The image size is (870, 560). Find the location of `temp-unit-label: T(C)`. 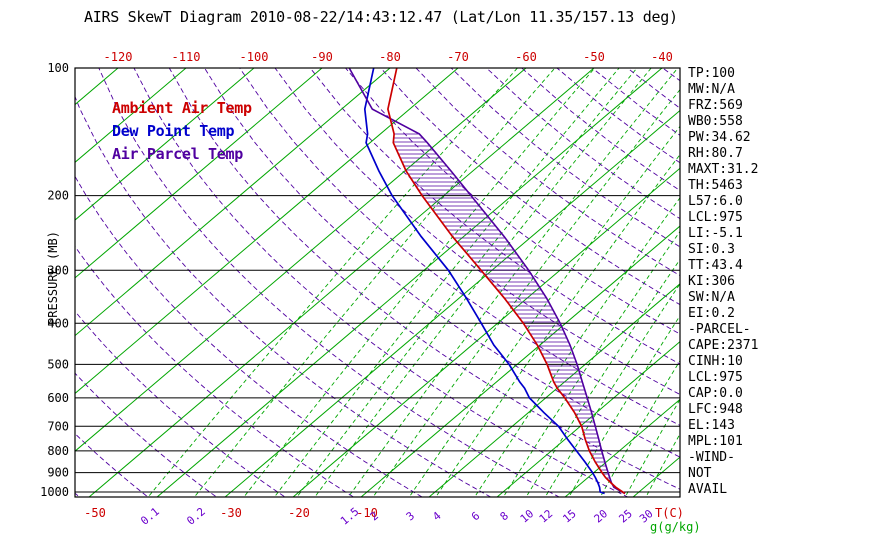

temp-unit-label: T(C) is located at coordinates (669, 513).